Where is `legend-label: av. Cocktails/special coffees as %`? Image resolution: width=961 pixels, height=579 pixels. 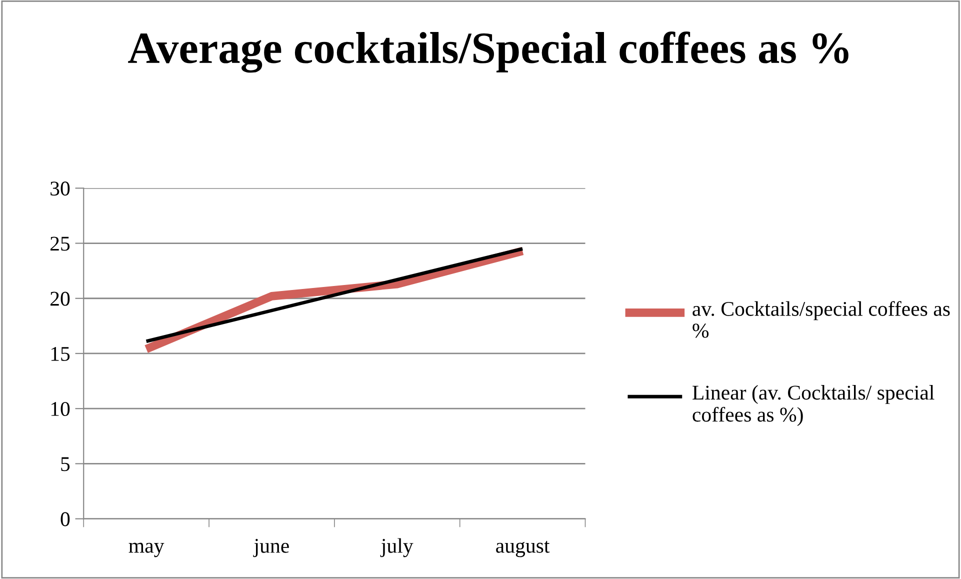
legend-label: av. Cocktails/special coffees as % is located at coordinates (821, 319).